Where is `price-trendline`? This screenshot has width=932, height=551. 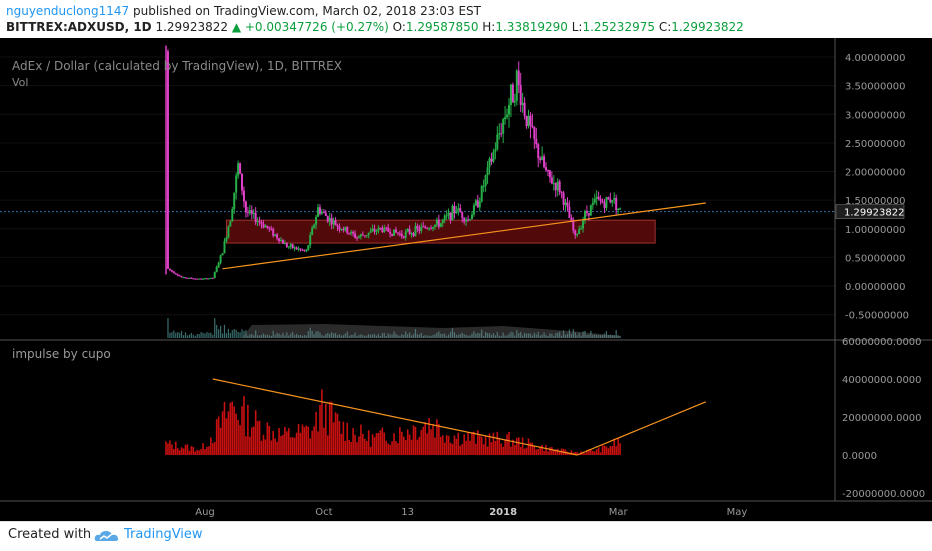
price-trendline is located at coordinates (464, 236).